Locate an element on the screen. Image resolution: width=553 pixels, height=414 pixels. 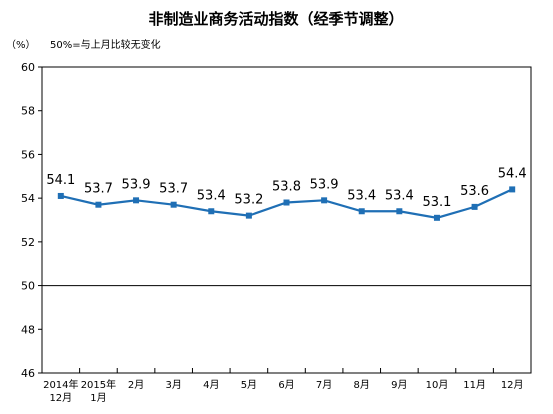
y-tick-label: 46 is located at coordinates (28, 373).